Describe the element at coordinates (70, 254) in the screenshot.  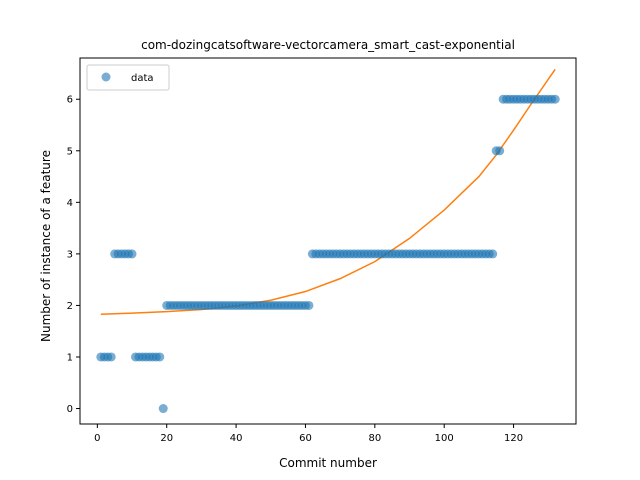
I see `y-tick-label: 3` at that location.